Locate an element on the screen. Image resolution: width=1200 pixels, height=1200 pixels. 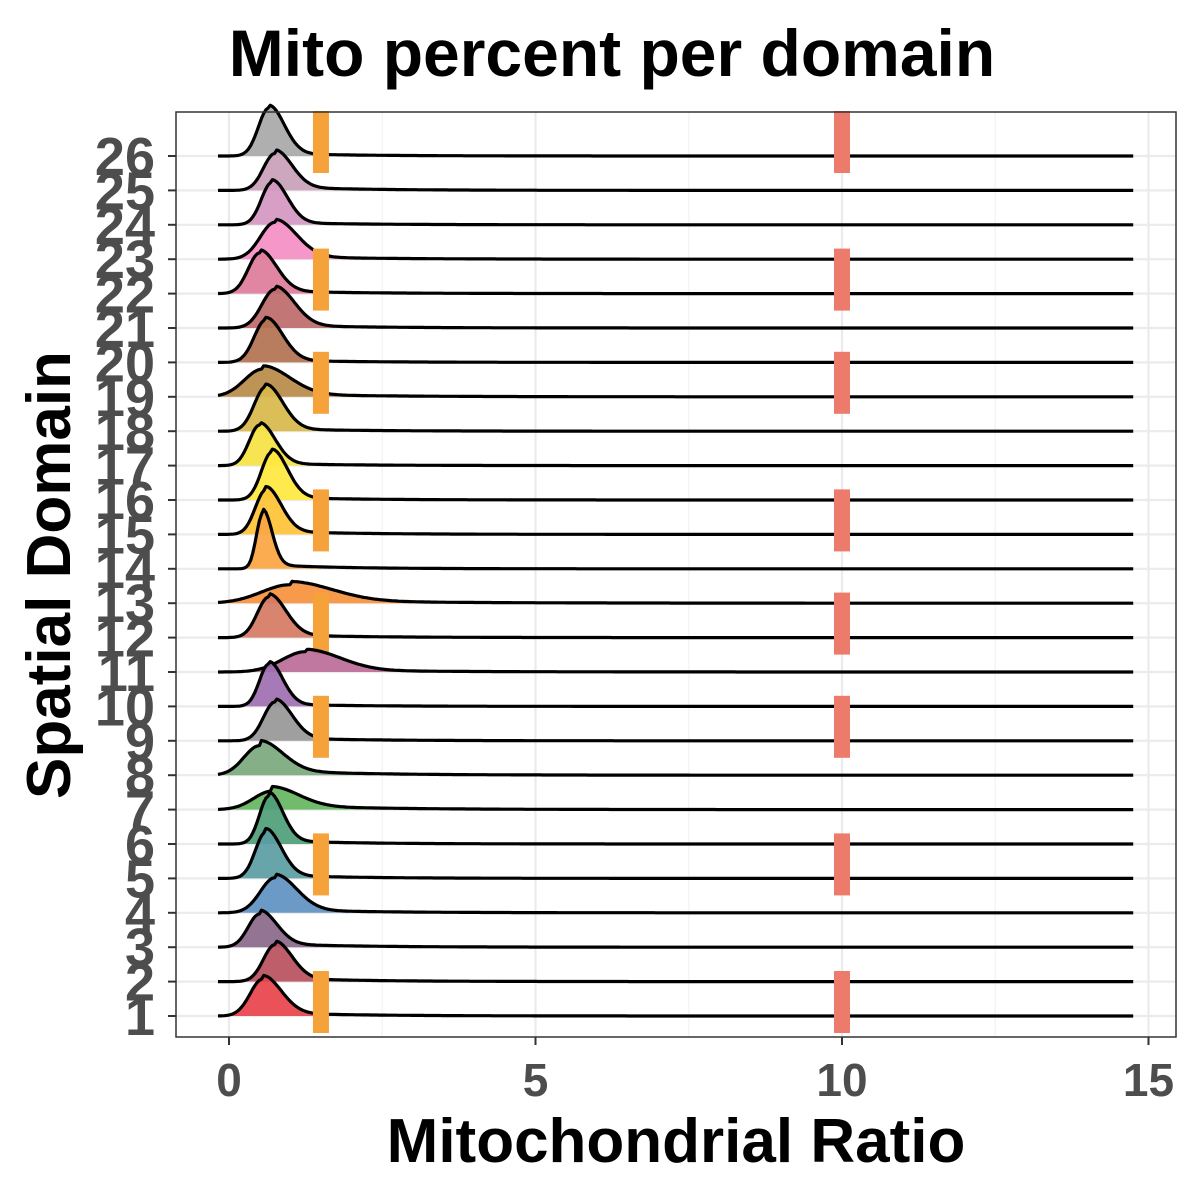
y-tick-label: 16 is located at coordinates (125, 501).